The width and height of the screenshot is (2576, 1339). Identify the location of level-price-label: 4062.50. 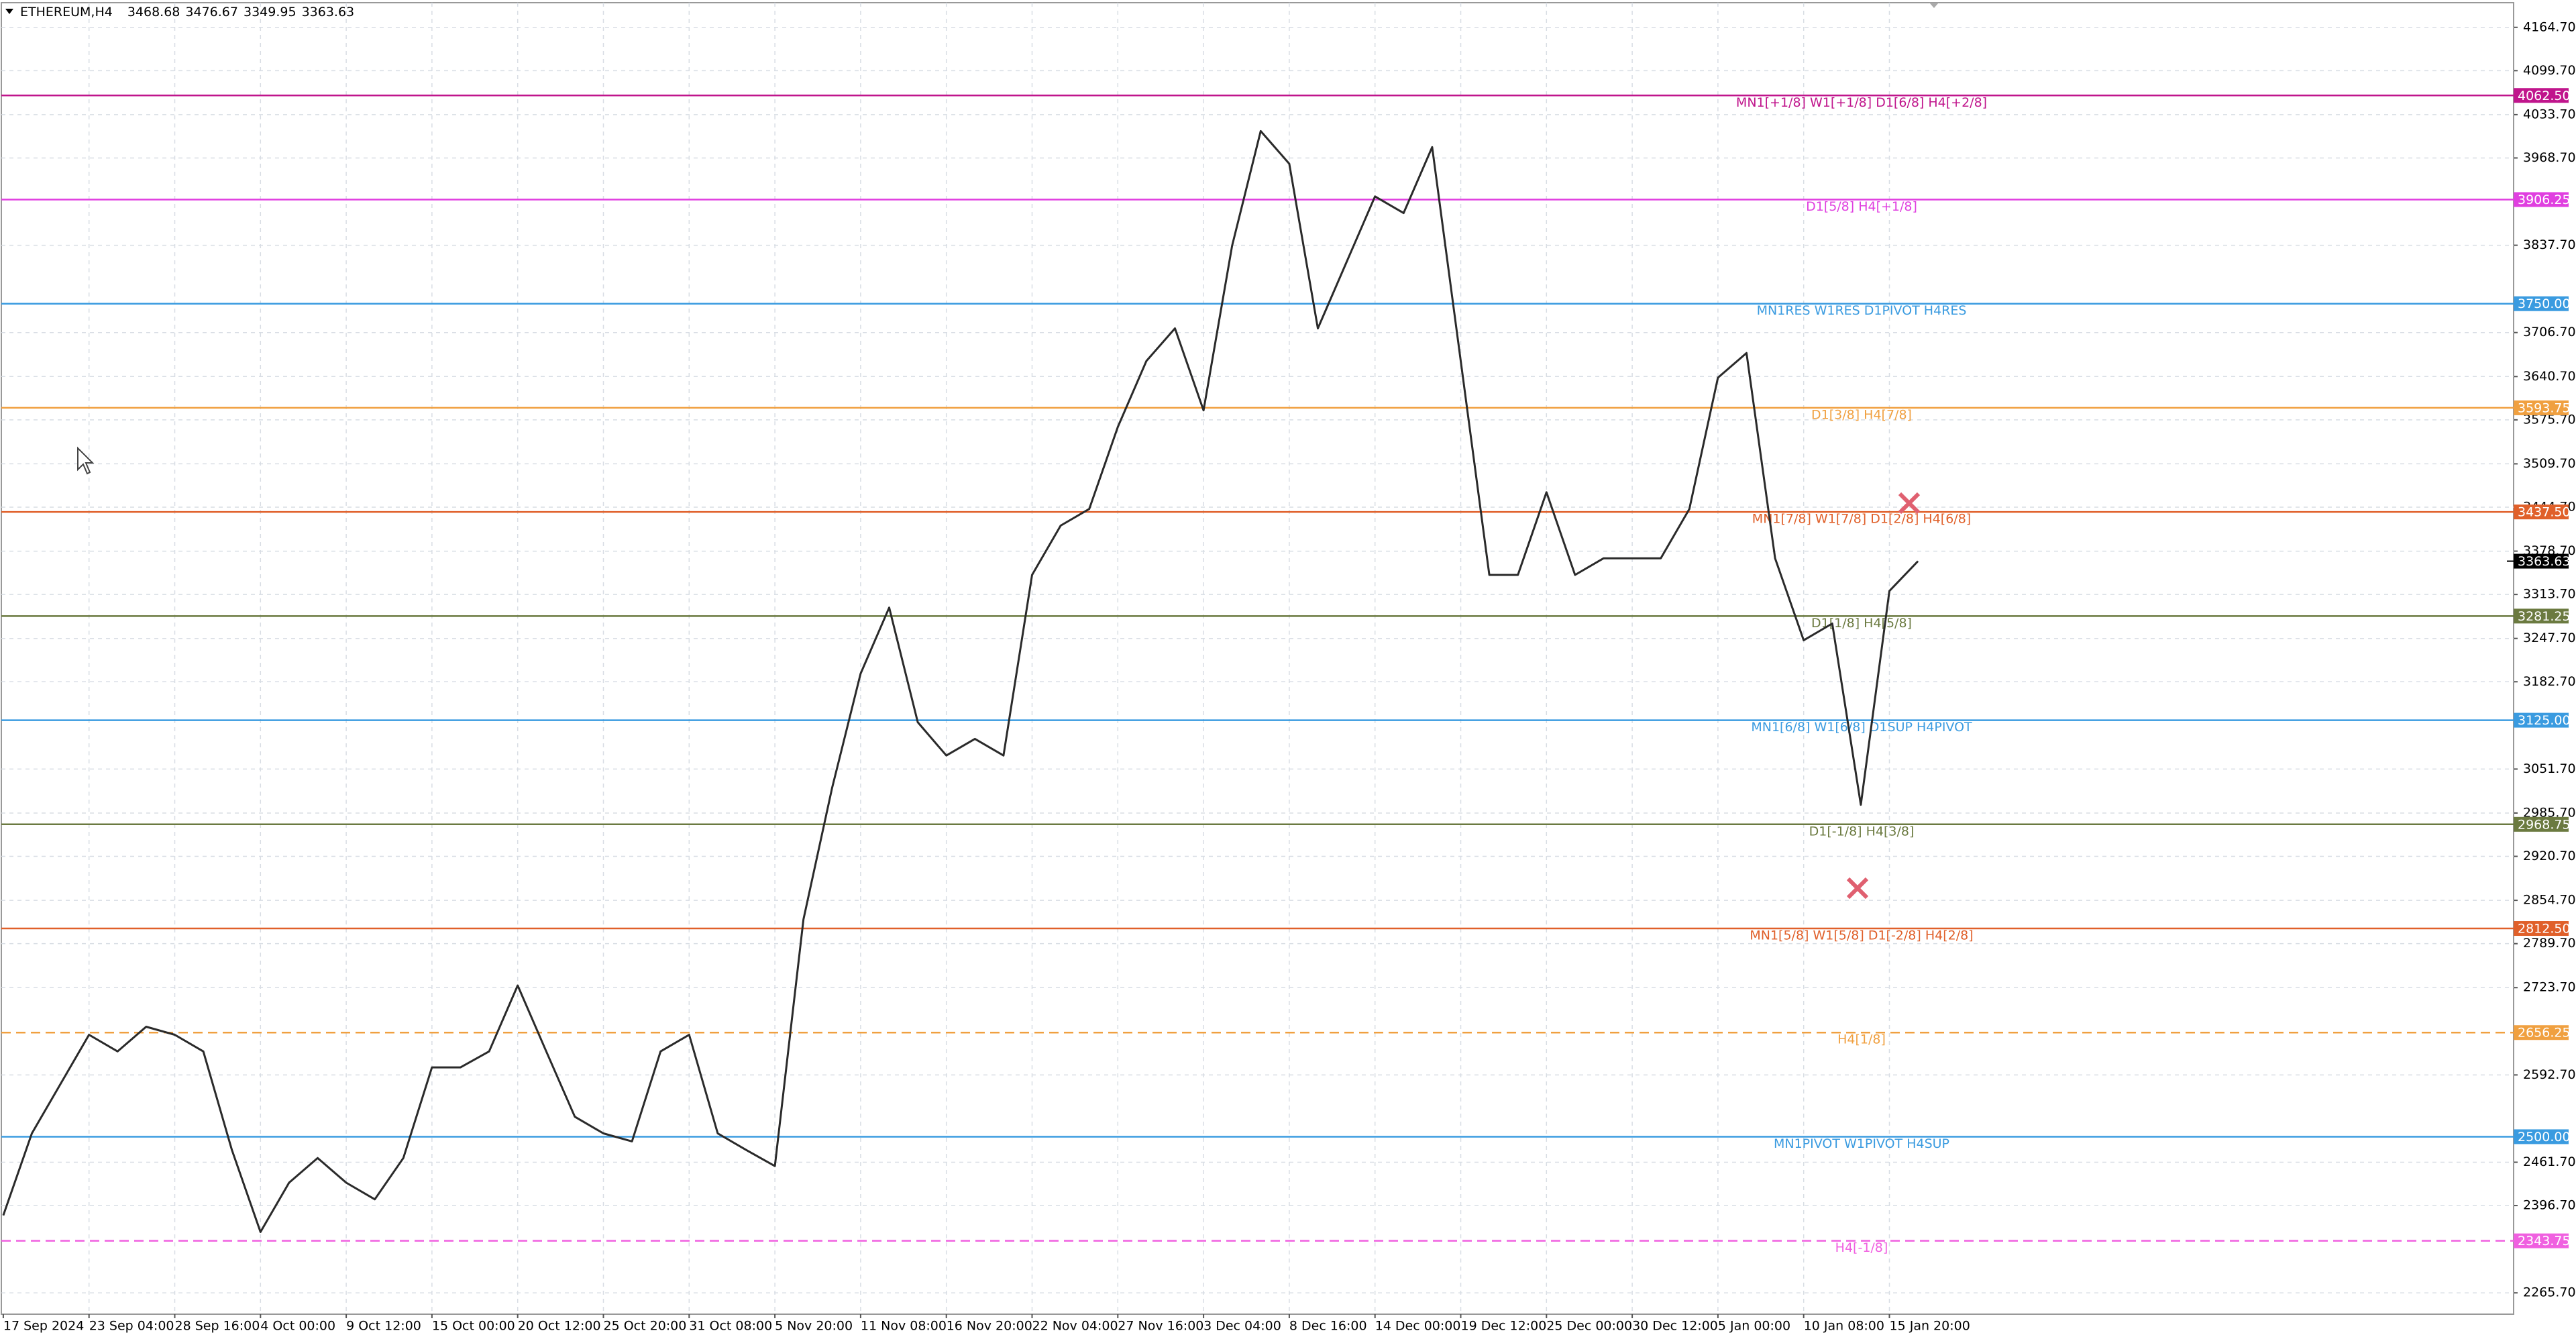
(2544, 96).